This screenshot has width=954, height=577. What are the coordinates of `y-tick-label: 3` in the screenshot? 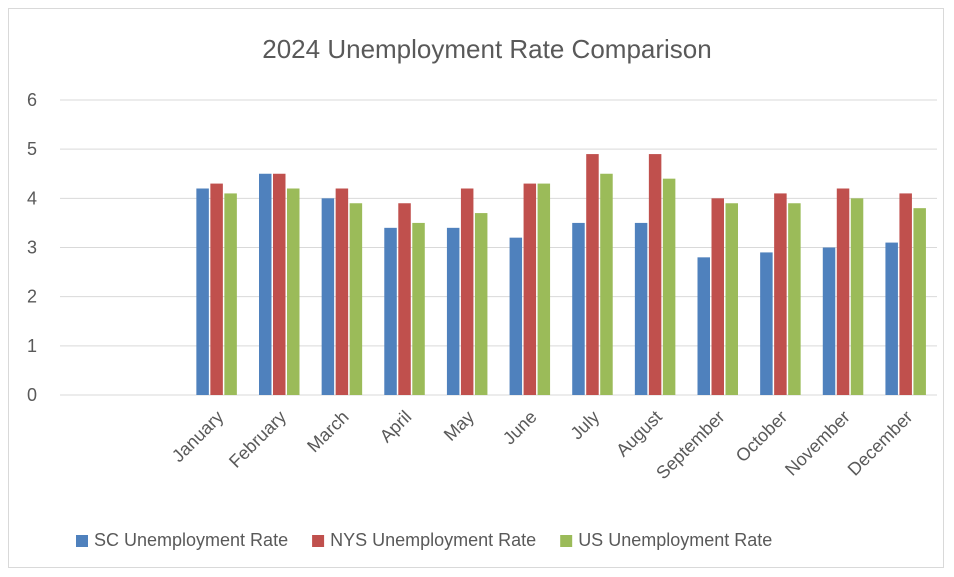 It's located at (32, 248).